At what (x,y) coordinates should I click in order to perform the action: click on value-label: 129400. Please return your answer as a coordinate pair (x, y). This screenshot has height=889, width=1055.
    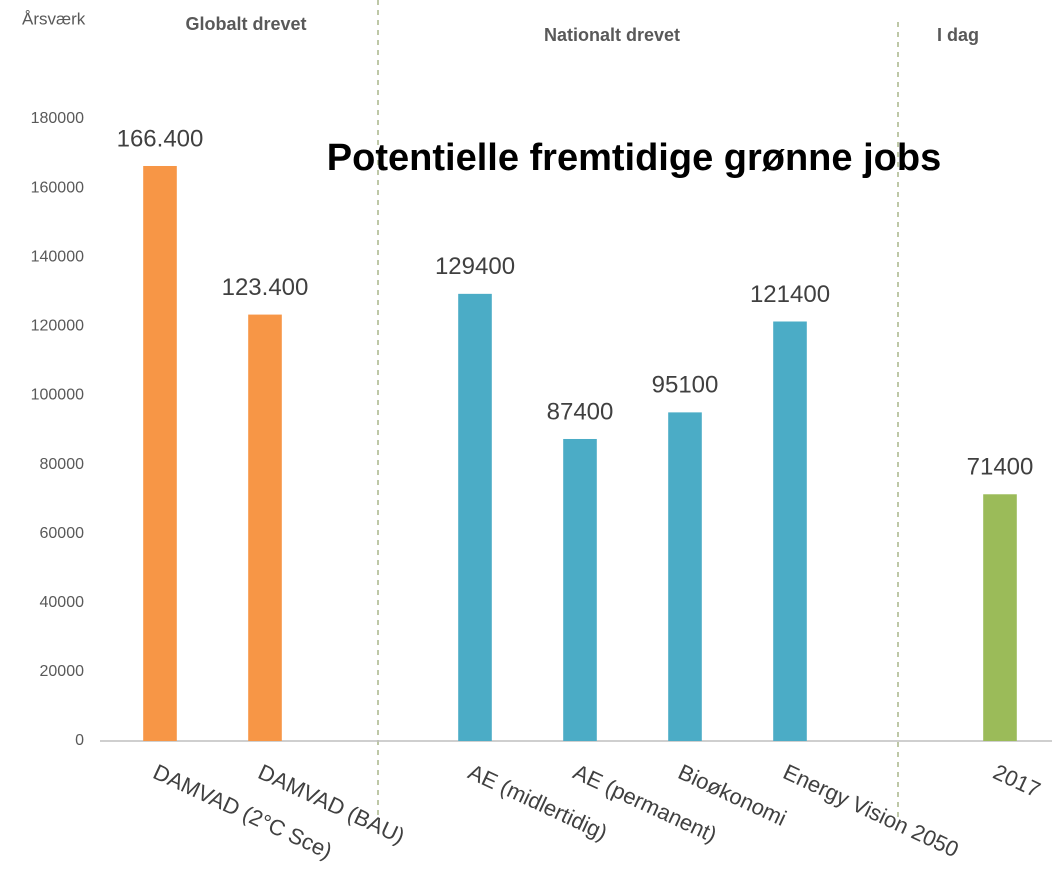
    Looking at the image, I should click on (475, 266).